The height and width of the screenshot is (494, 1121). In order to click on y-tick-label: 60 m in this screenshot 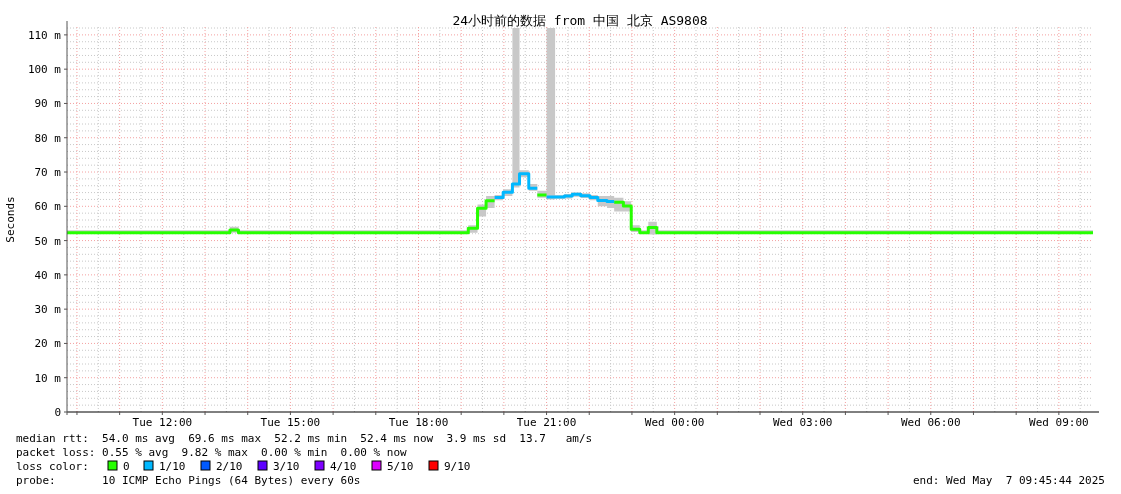, I will do `click(48, 207)`.